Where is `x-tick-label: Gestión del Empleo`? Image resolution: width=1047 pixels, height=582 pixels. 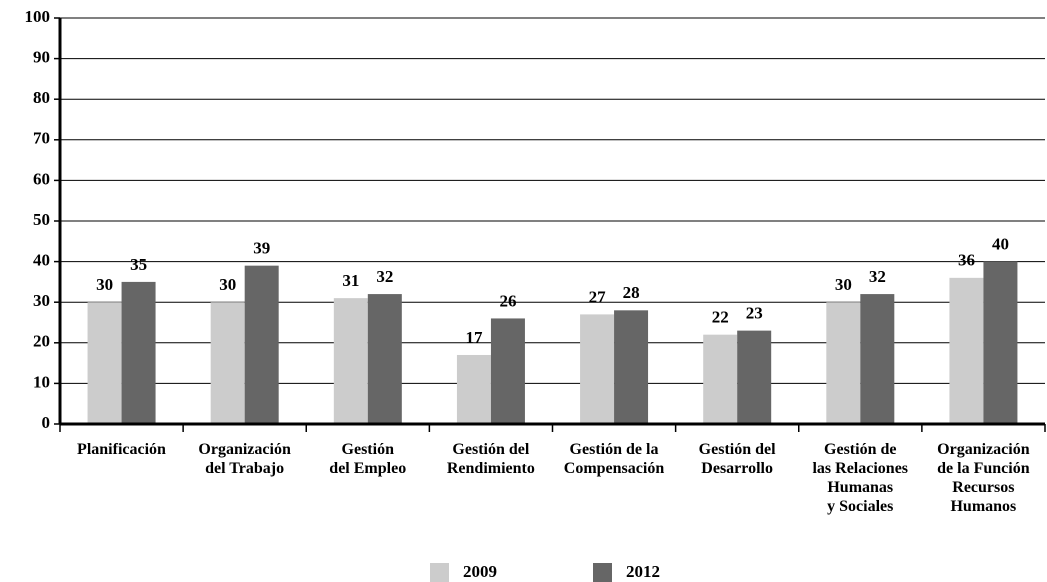 x-tick-label: Gestión del Empleo is located at coordinates (368, 459).